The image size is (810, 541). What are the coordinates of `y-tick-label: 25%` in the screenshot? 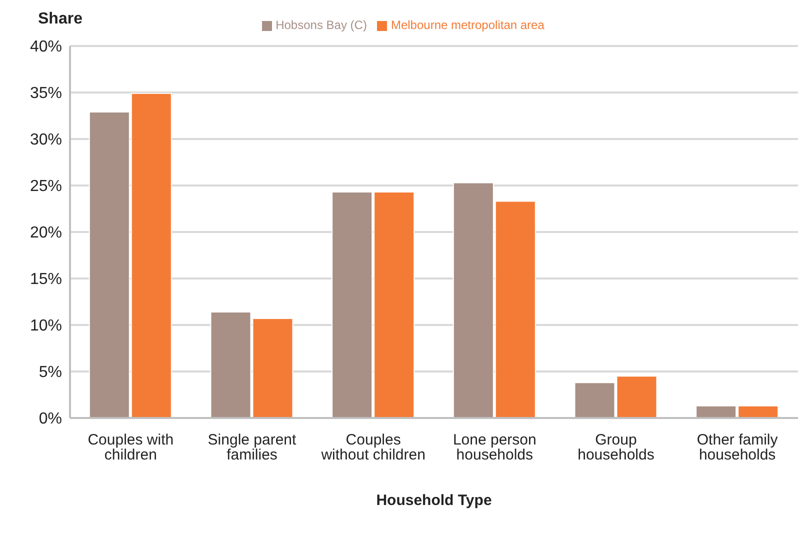 It's located at (46, 187).